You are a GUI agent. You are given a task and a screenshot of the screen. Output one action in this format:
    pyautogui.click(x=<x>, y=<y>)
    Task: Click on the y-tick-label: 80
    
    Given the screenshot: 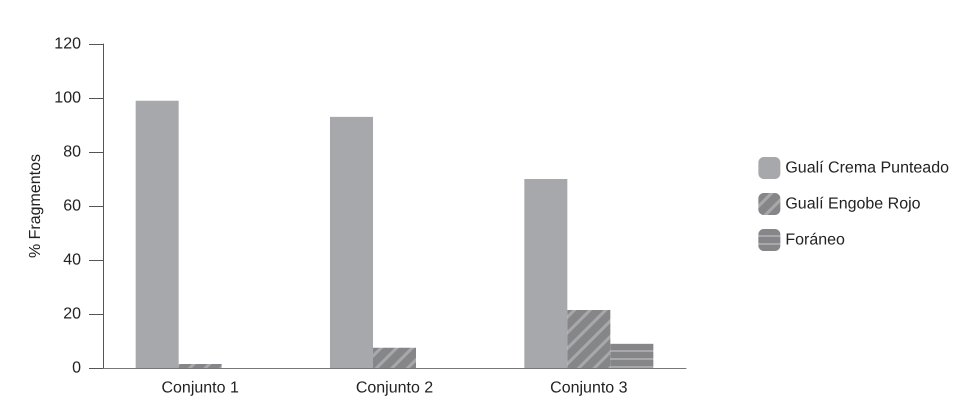 What is the action you would take?
    pyautogui.click(x=72, y=152)
    